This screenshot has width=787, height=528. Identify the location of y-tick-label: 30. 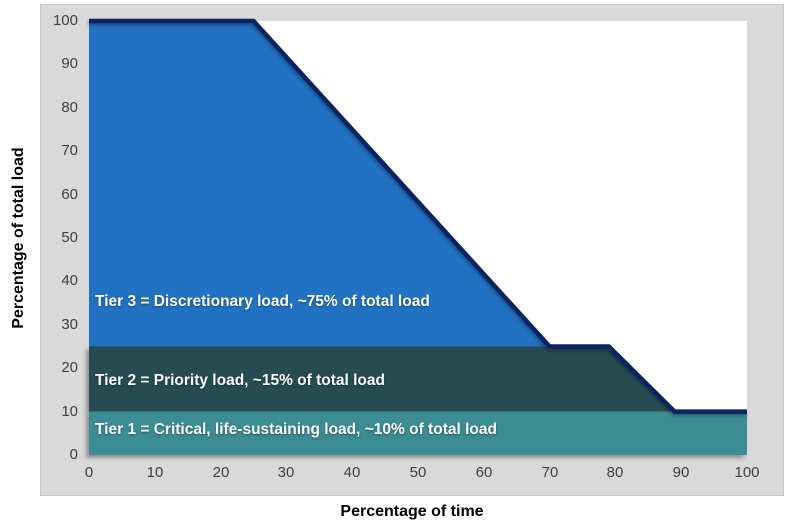
(69, 324).